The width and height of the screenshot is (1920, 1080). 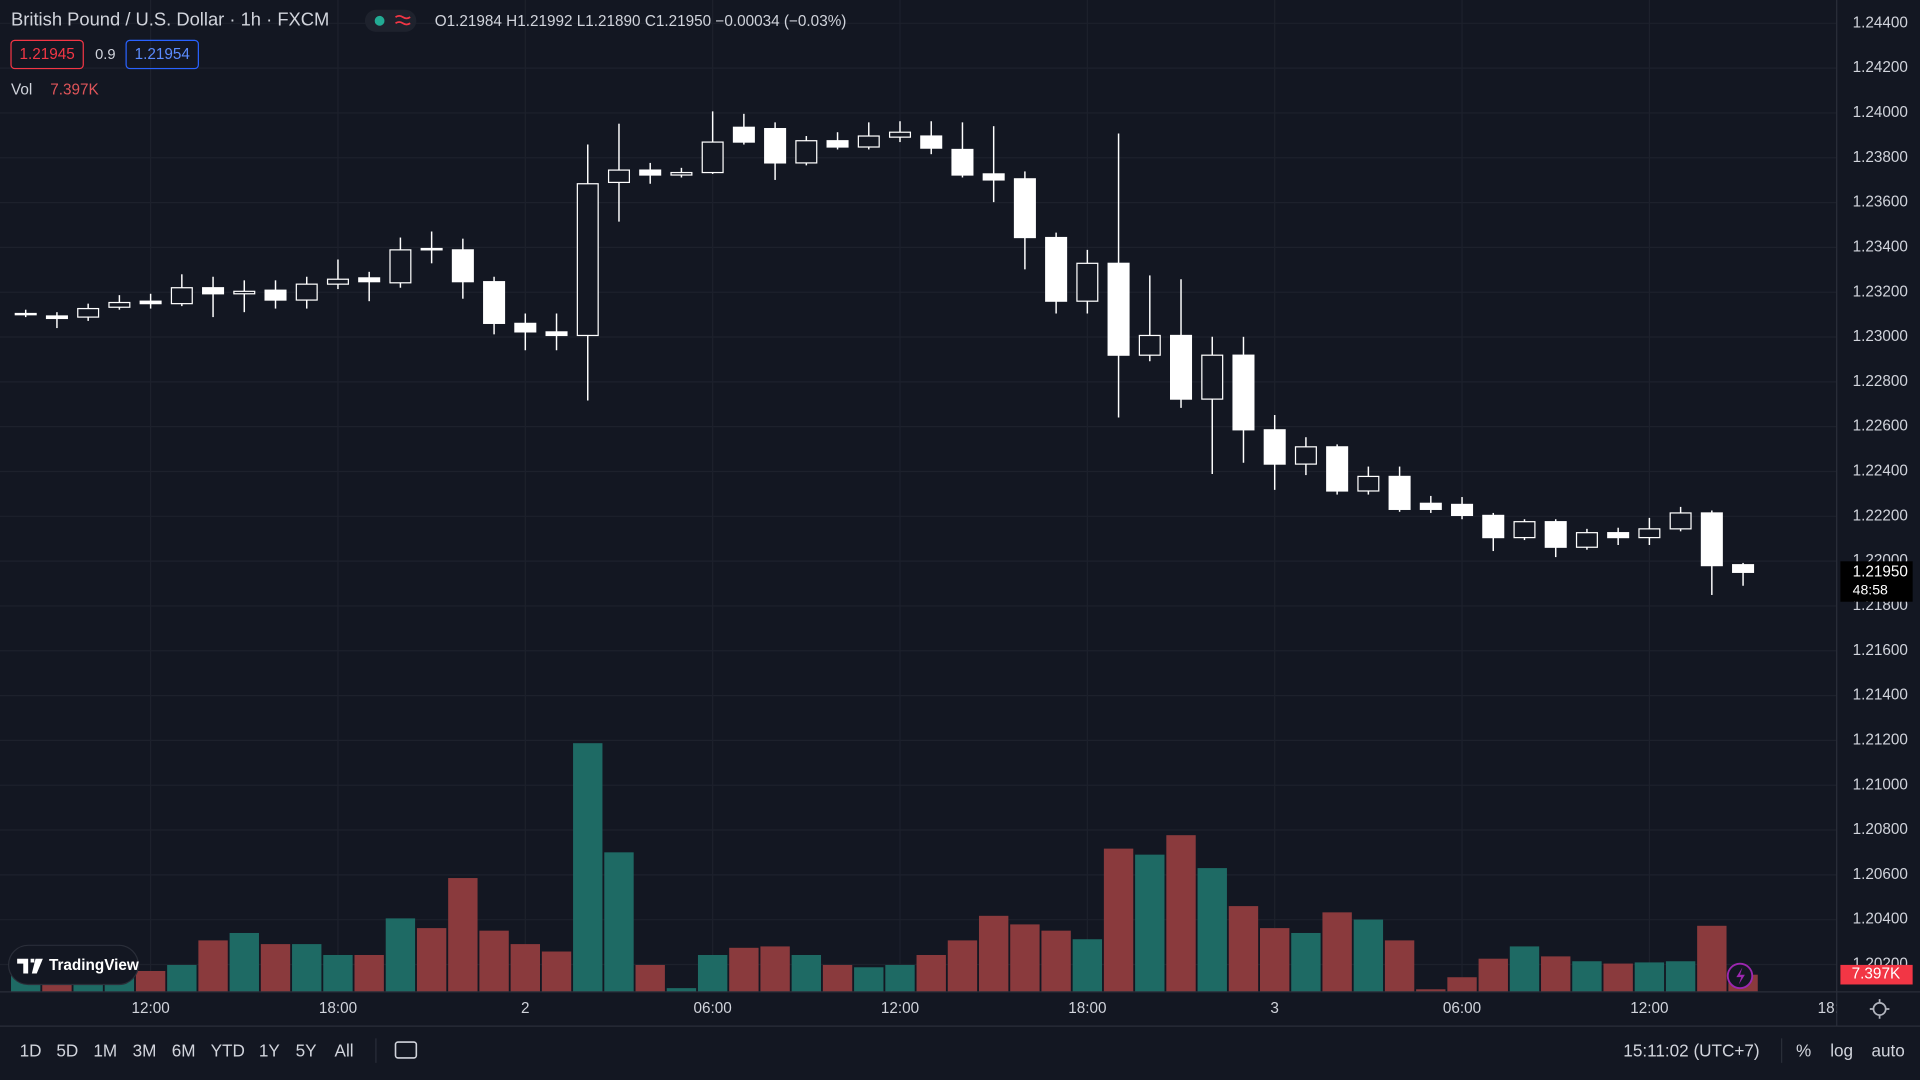 What do you see at coordinates (1880, 784) in the screenshot?
I see `y-tick-label: 1.21000` at bounding box center [1880, 784].